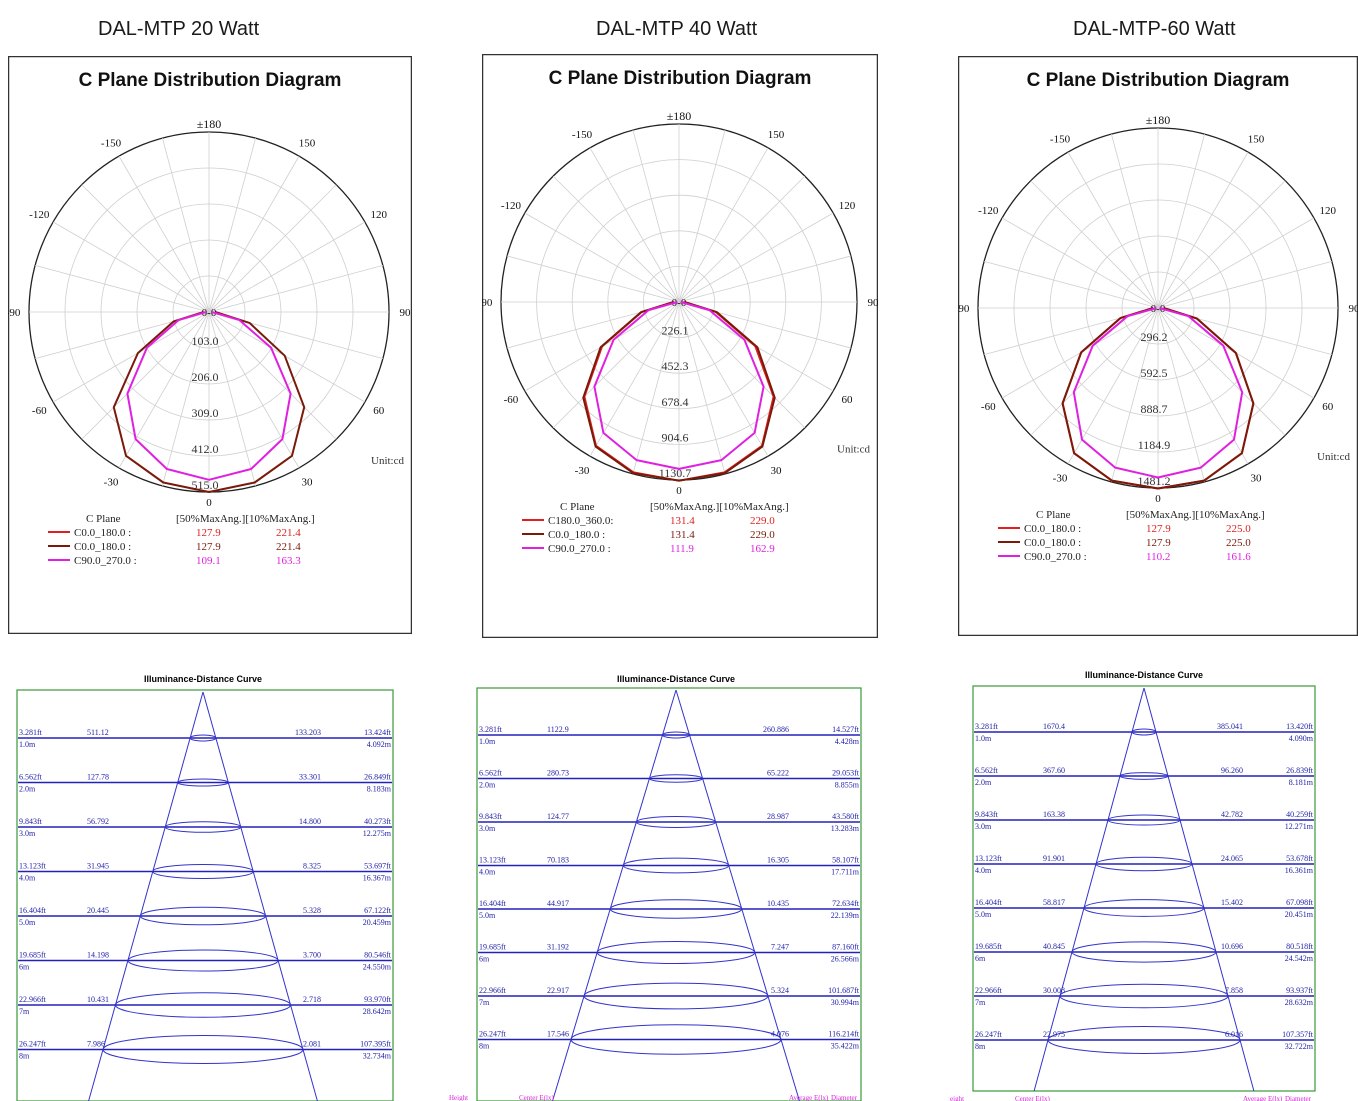 This screenshot has height=1101, width=1358. Describe the element at coordinates (1154, 337) in the screenshot. I see `radial-value-label: 296.2` at that location.